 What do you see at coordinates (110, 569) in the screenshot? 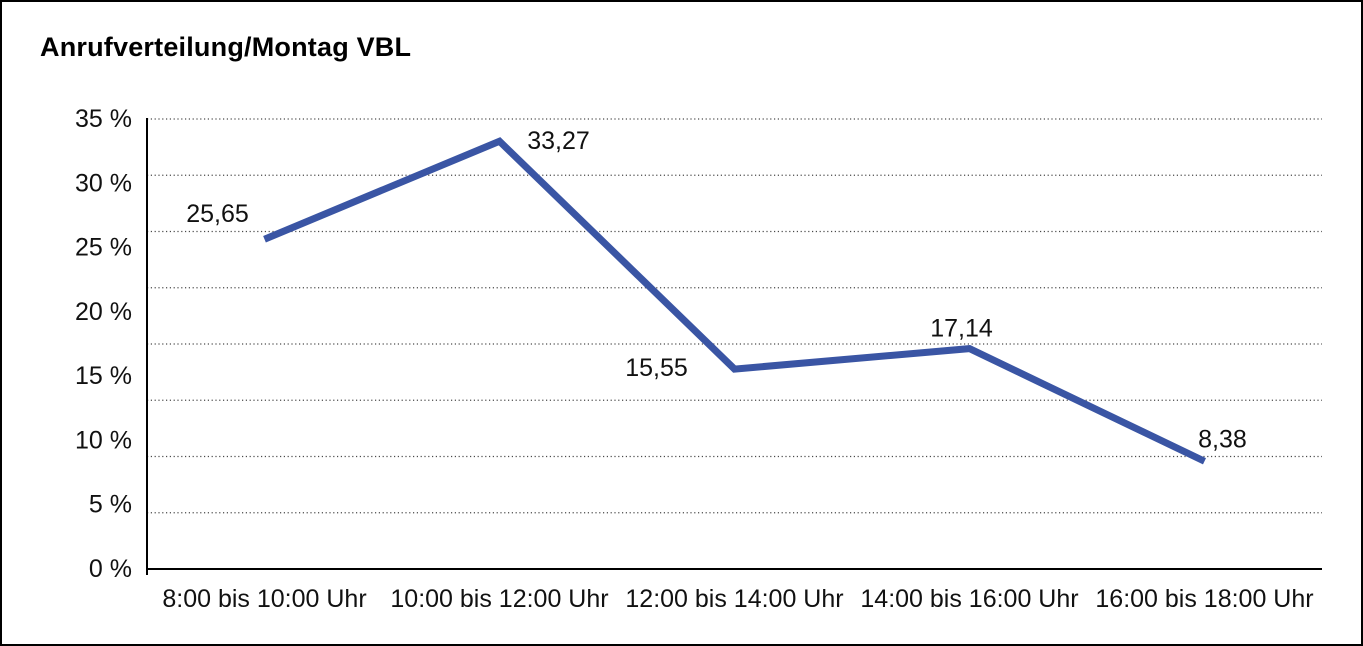
I see `y-axis-tick-label: 0 %` at bounding box center [110, 569].